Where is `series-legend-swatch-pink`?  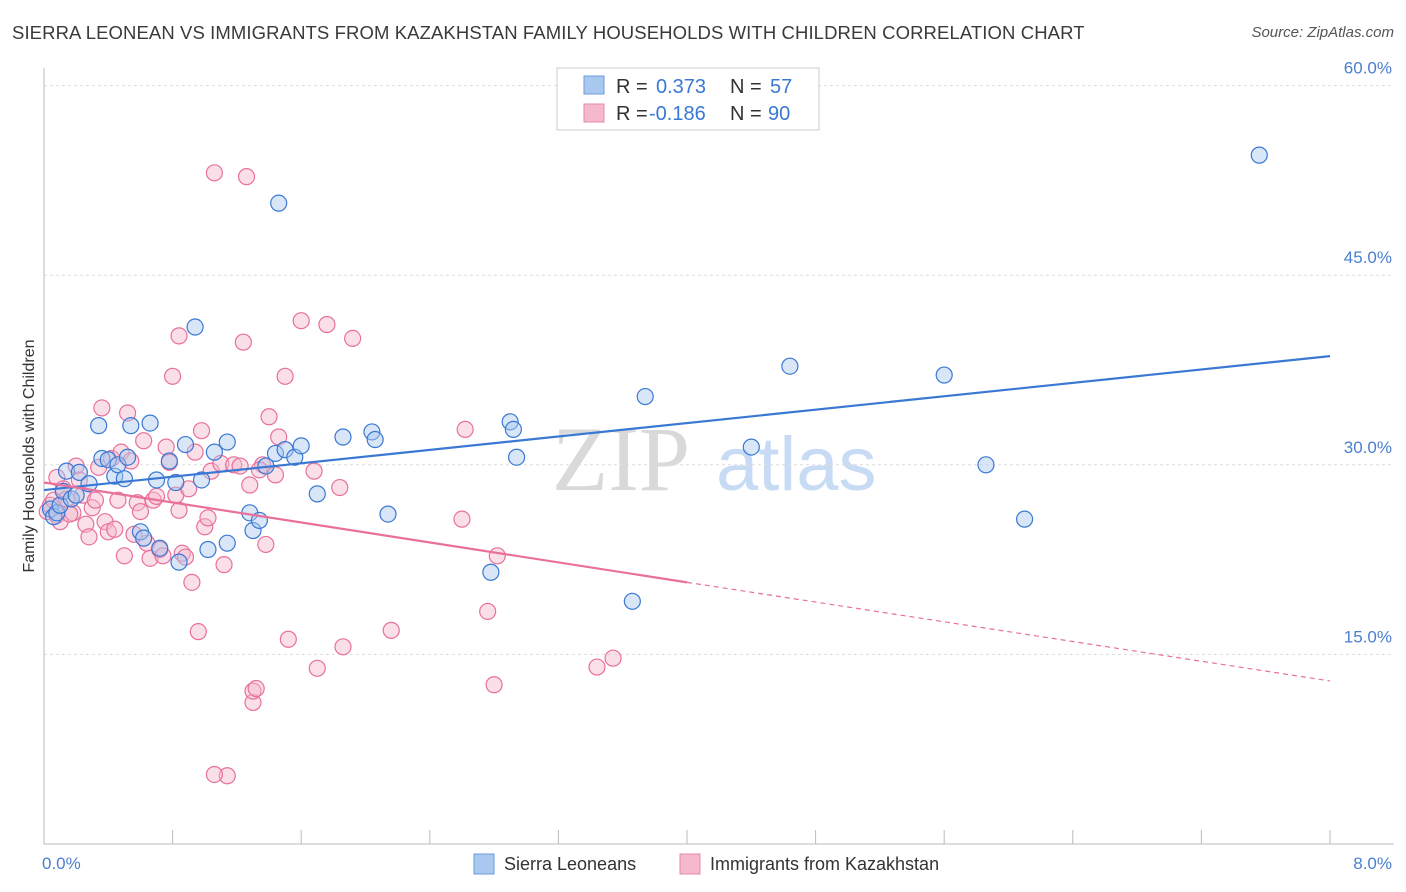 series-legend-swatch-pink is located at coordinates (690, 864).